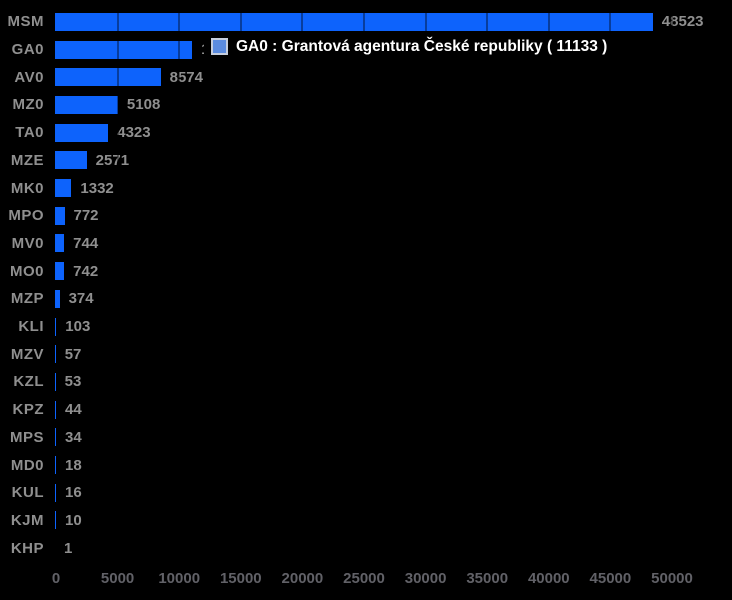 Image resolution: width=732 pixels, height=600 pixels. What do you see at coordinates (86, 243) in the screenshot?
I see `value-label: 744` at bounding box center [86, 243].